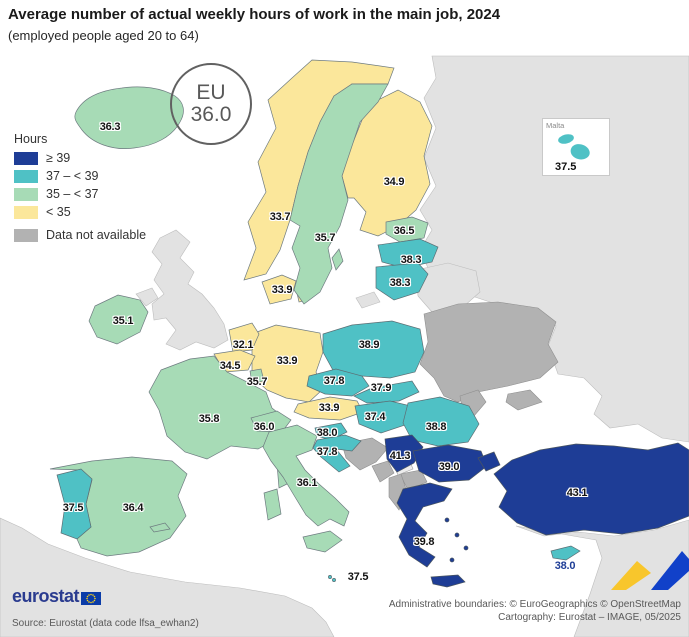 This screenshot has height=637, width=689. Describe the element at coordinates (322, 541) in the screenshot. I see `country-sicily` at that location.